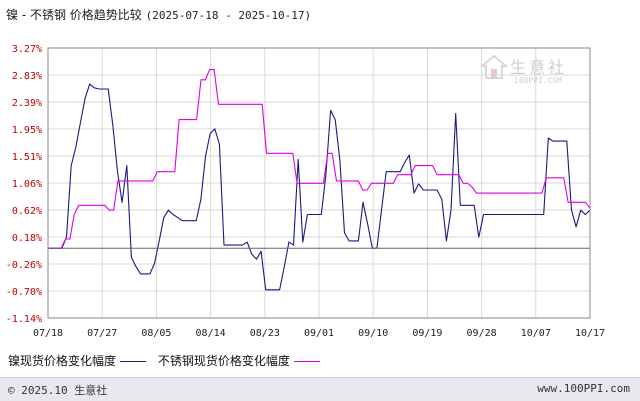 The image size is (640, 401). I want to click on x-tick-label: 09/28, so click(482, 333).